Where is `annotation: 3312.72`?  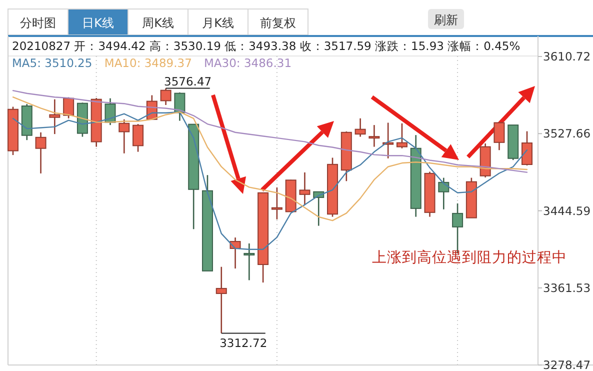
annotation: 3312.72 is located at coordinates (244, 343).